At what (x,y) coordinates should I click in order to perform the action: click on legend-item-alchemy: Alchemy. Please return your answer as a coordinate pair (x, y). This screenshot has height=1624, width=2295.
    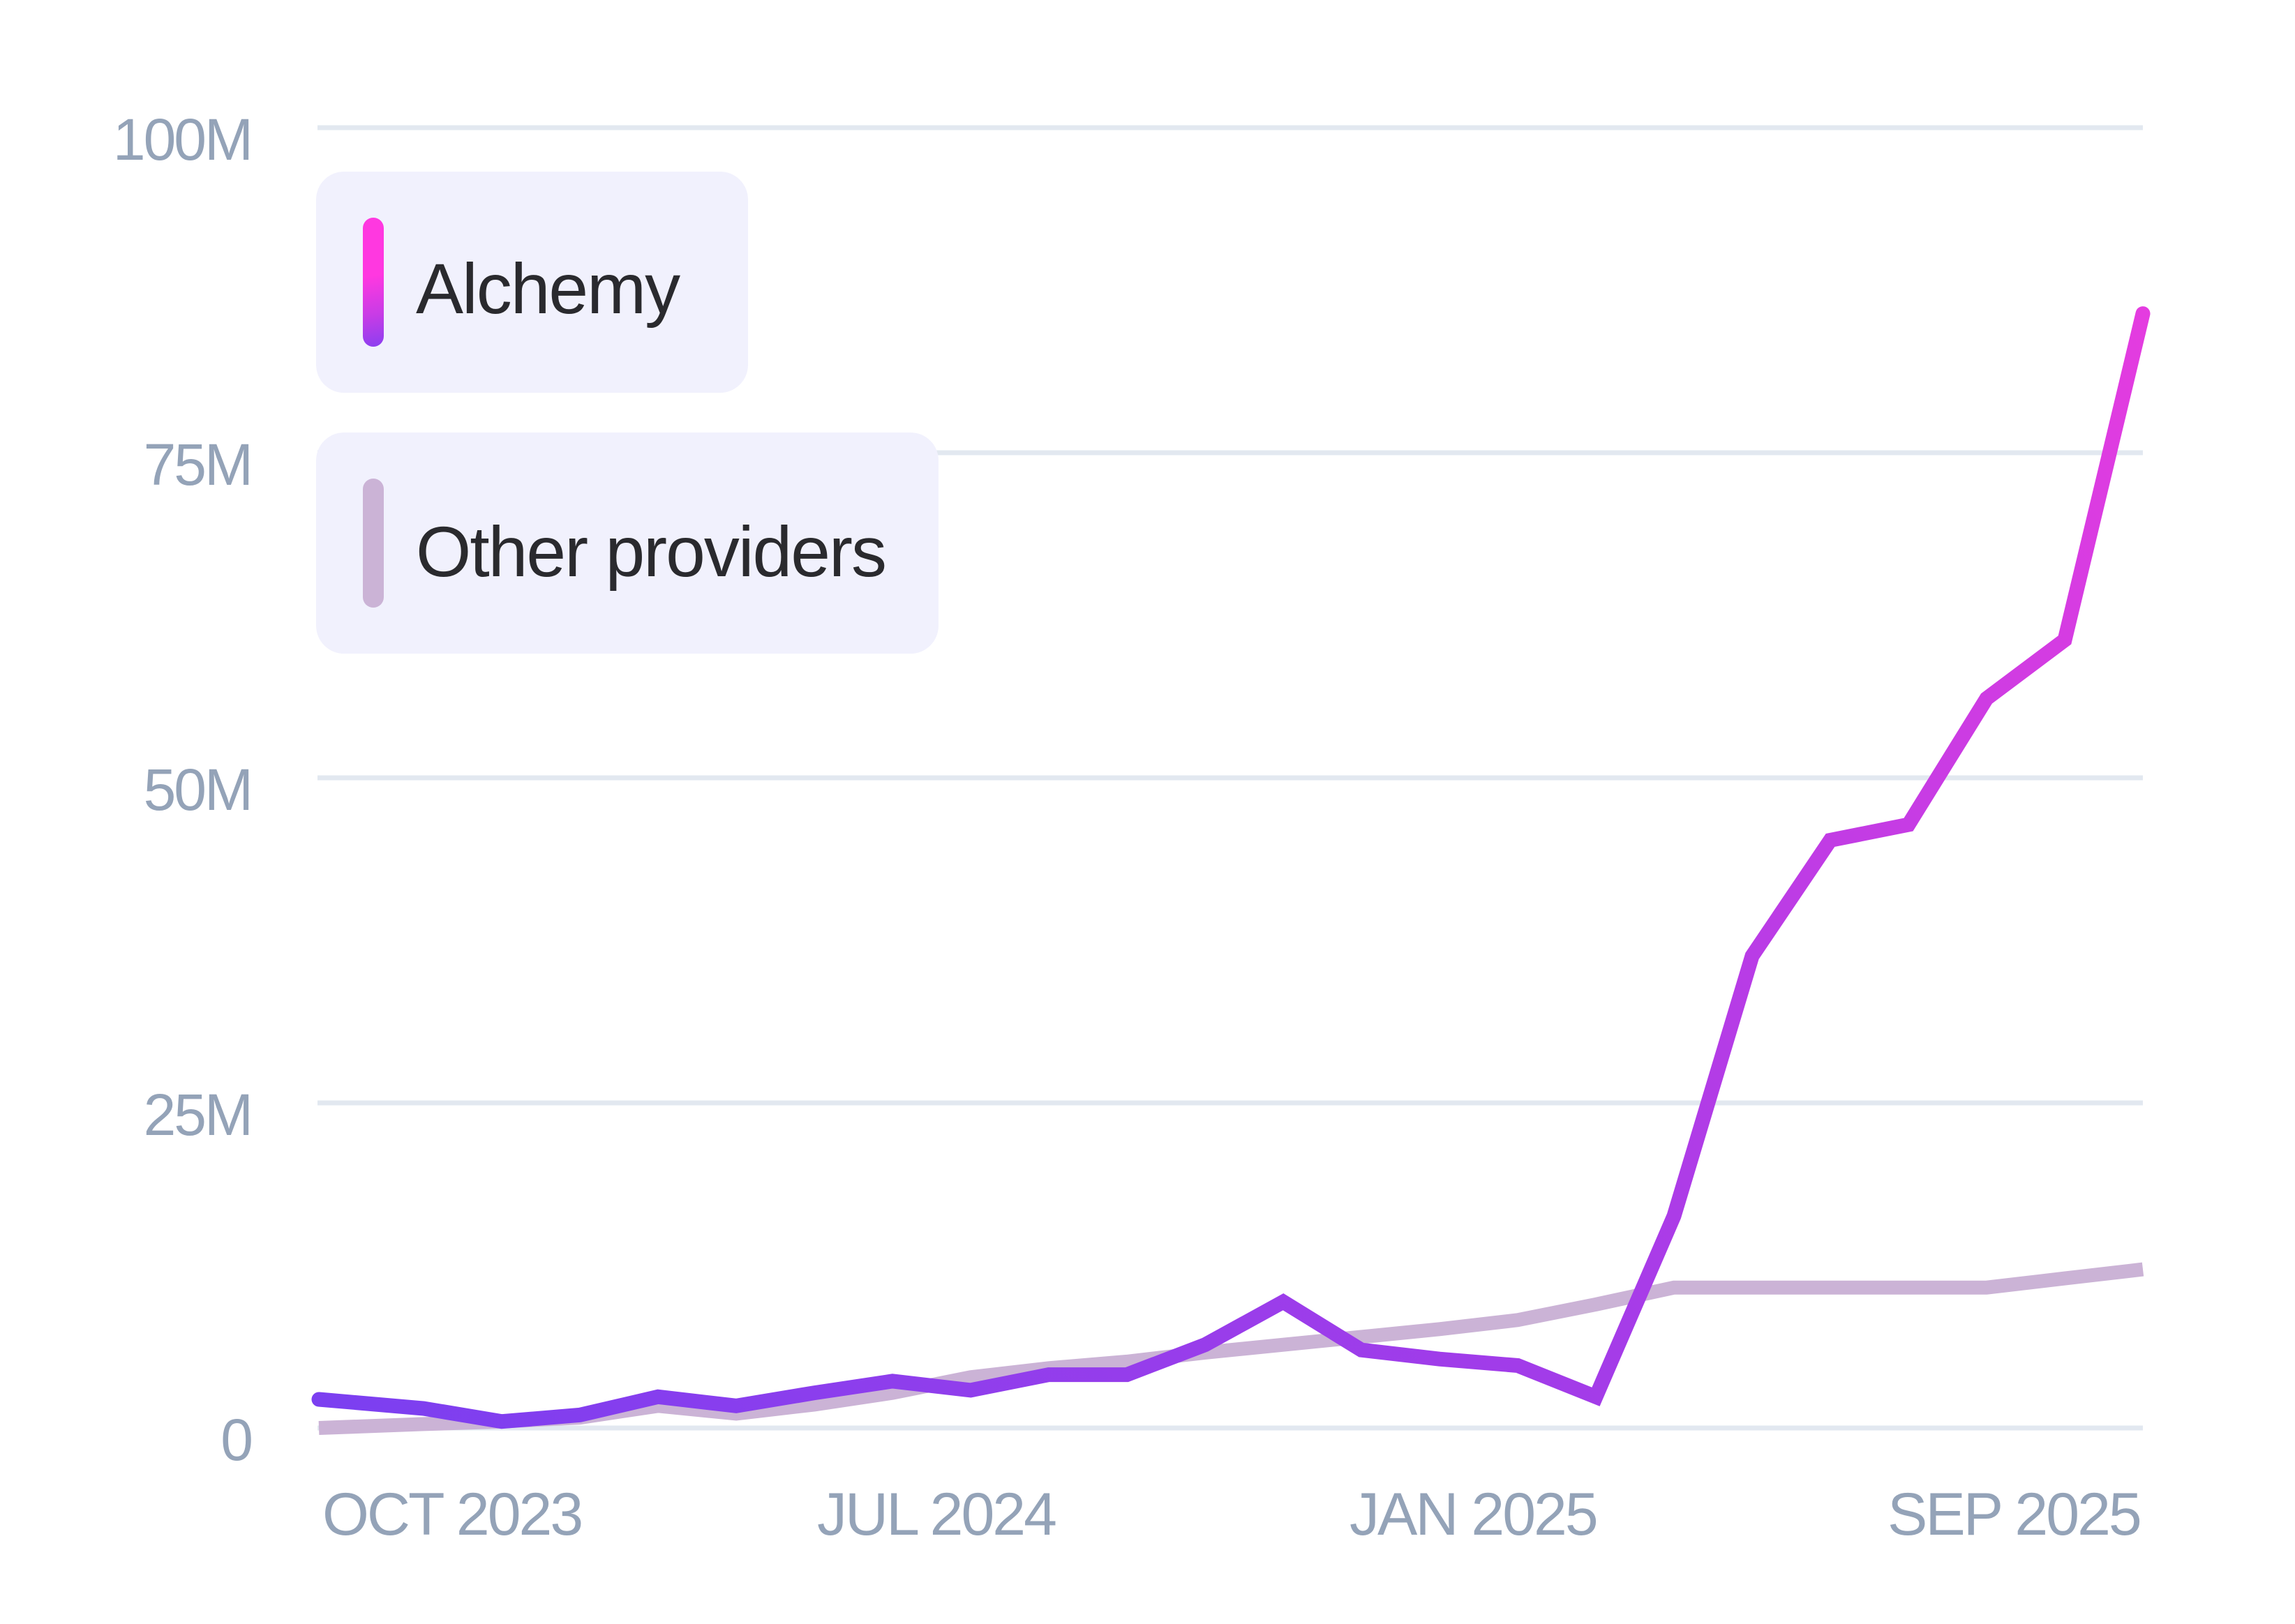
    Looking at the image, I should click on (532, 282).